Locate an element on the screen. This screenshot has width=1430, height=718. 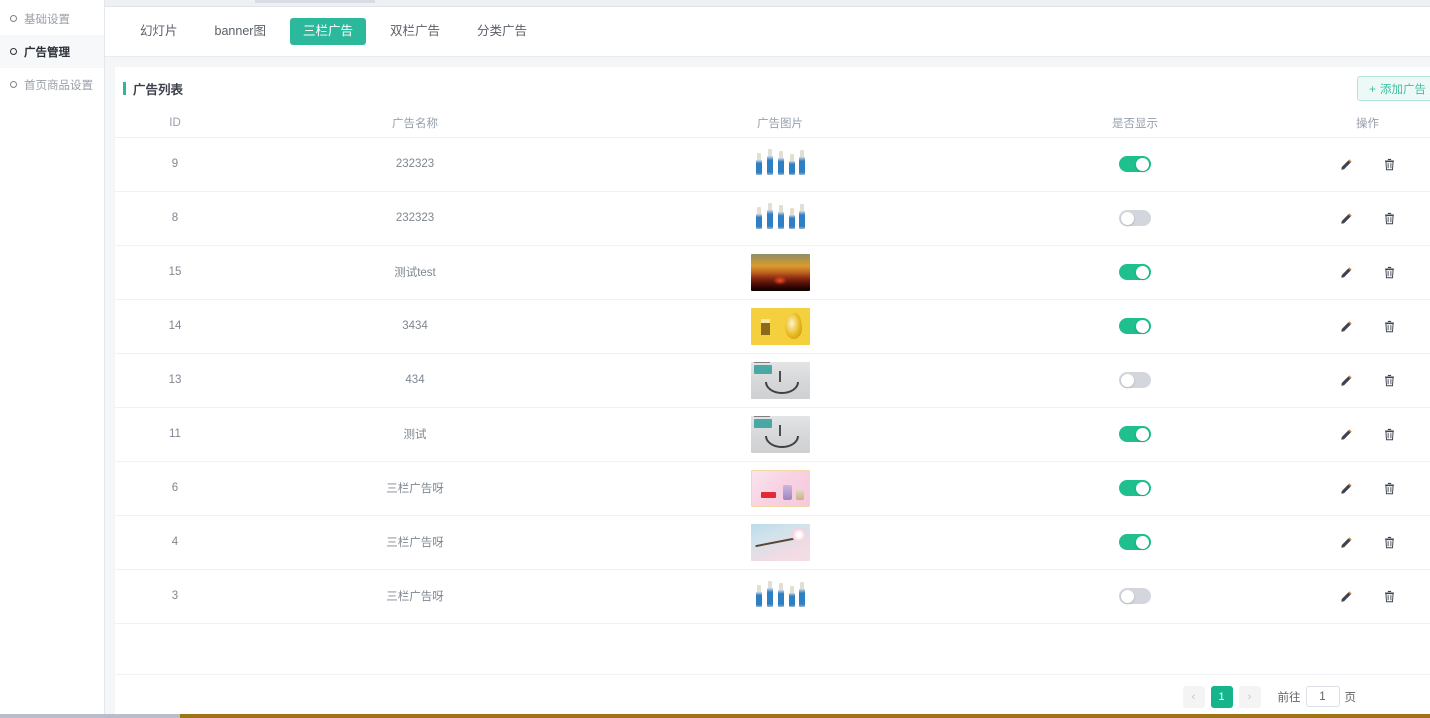
pagination-jumper: 前往 页 is located at coordinates (1317, 696).